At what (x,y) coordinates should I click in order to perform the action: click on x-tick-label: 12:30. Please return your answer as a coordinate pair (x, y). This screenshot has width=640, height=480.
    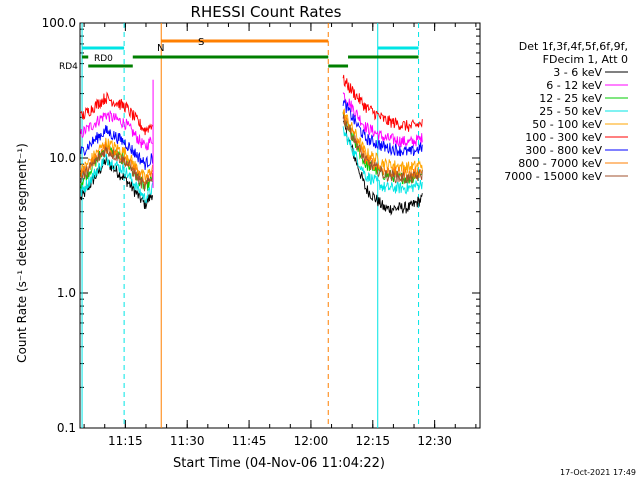
    Looking at the image, I should click on (434, 441).